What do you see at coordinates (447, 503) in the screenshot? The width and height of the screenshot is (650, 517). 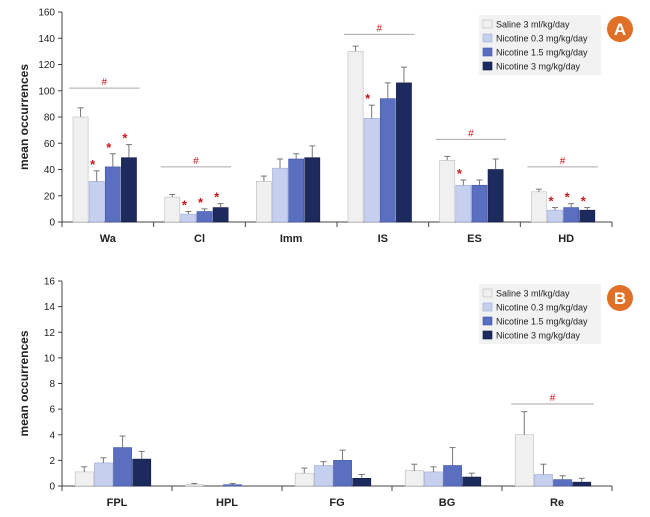 I see `category-label: BG` at bounding box center [447, 503].